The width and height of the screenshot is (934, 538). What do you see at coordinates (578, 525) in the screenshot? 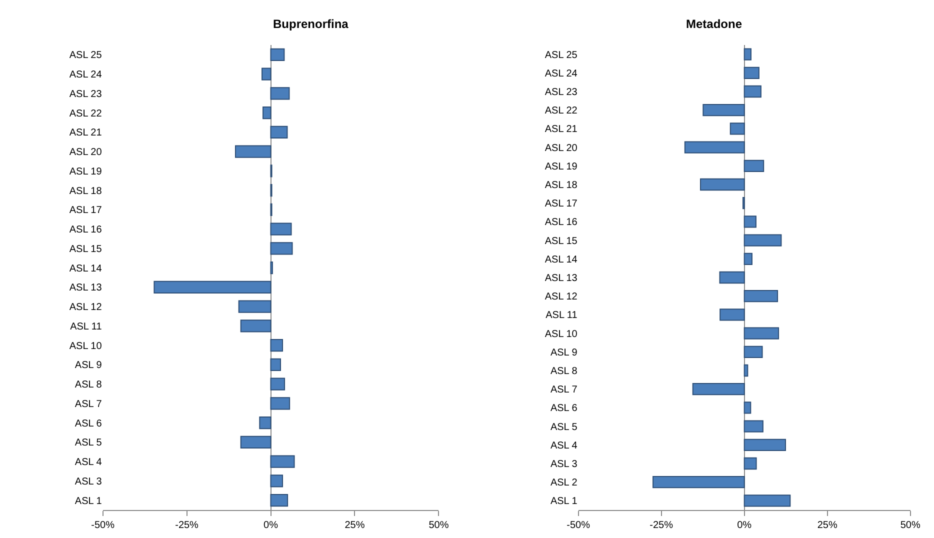
I see `x-tick-label: -50%` at bounding box center [578, 525].